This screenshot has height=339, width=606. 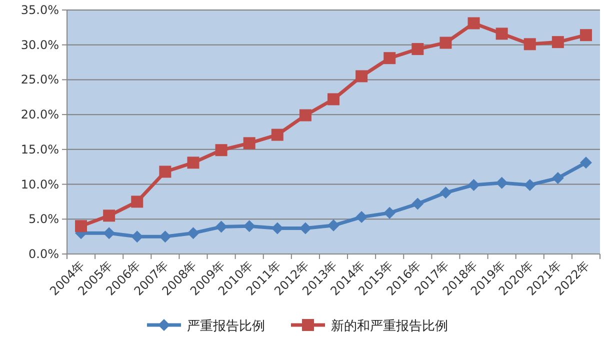 What do you see at coordinates (39, 149) in the screenshot?
I see `y-tick-label: 15.0%` at bounding box center [39, 149].